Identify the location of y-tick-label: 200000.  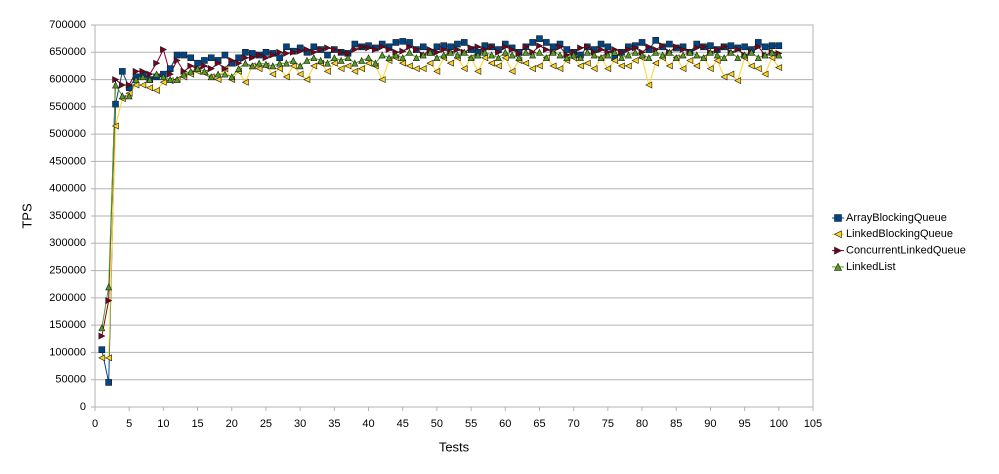
(67, 298).